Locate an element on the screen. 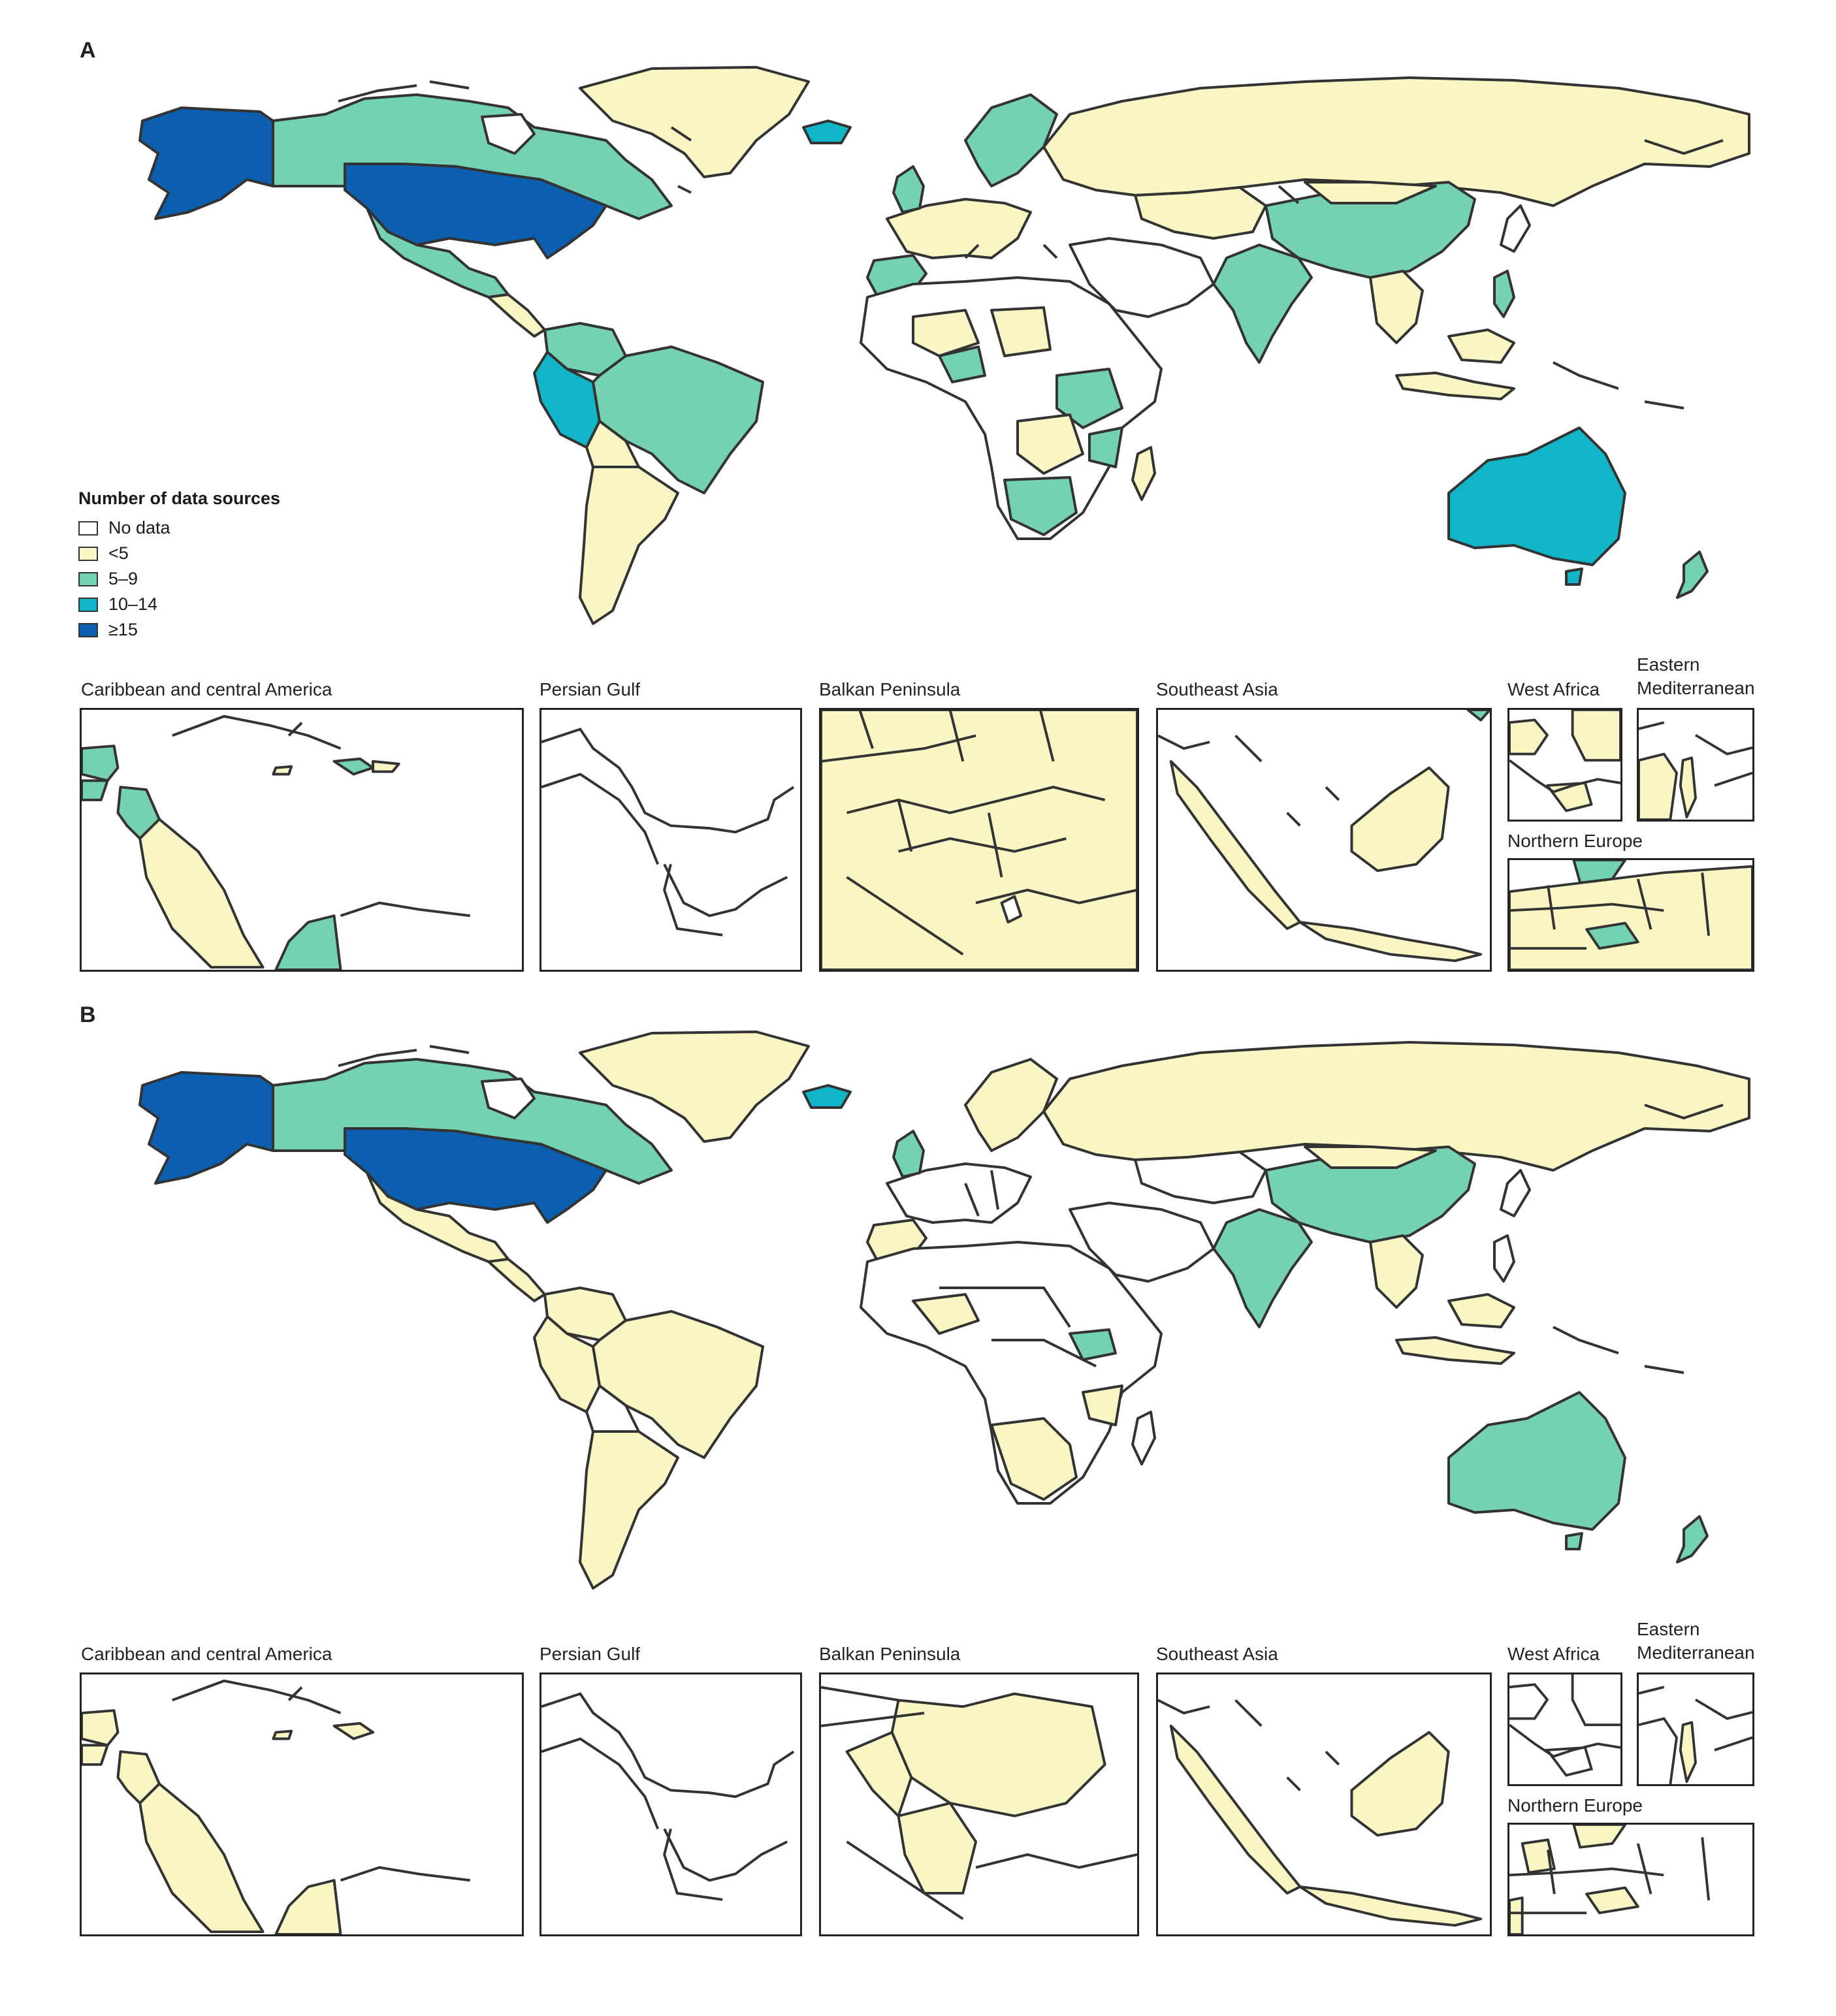 This screenshot has height=2016, width=1836. inset-west-africa-b is located at coordinates (1564, 1729).